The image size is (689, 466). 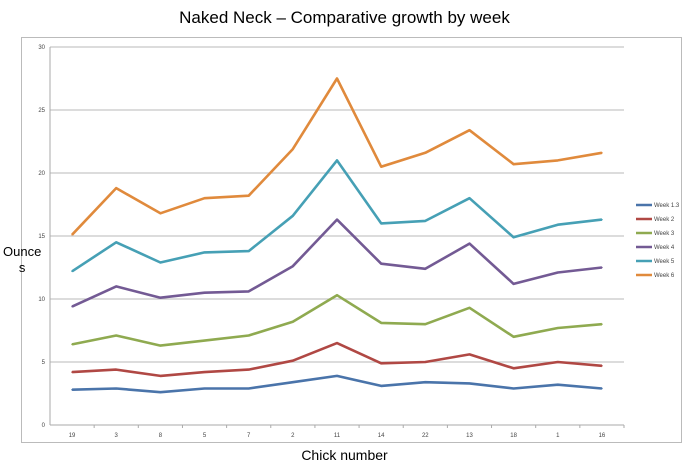 I want to click on x-tick-label: 18, so click(x=513, y=436).